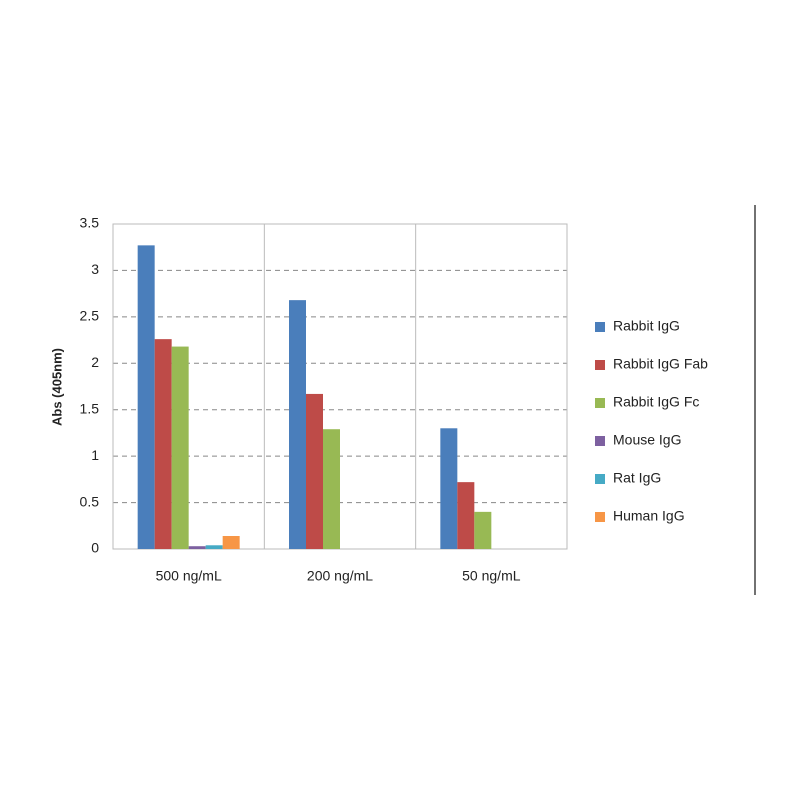  I want to click on y-tick-label: 3.5, so click(90, 223).